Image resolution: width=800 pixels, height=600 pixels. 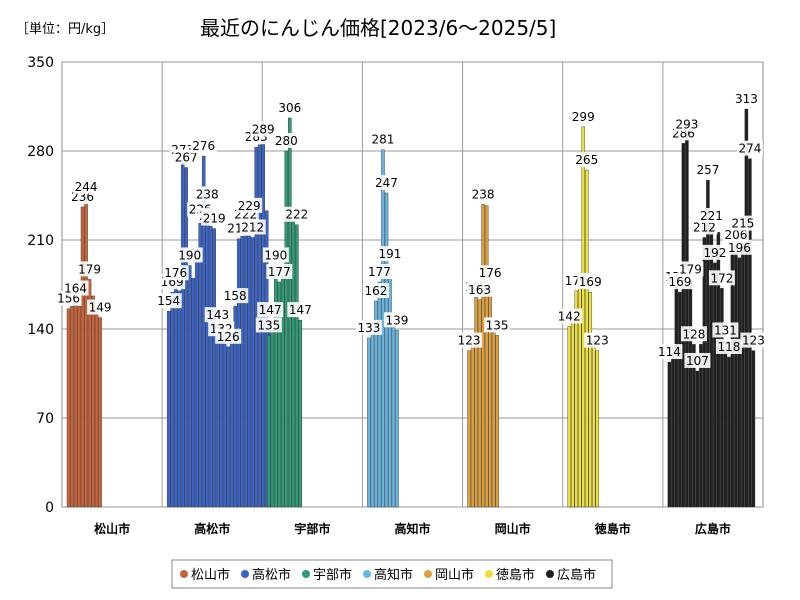 I want to click on data-label: 190, so click(x=189, y=255).